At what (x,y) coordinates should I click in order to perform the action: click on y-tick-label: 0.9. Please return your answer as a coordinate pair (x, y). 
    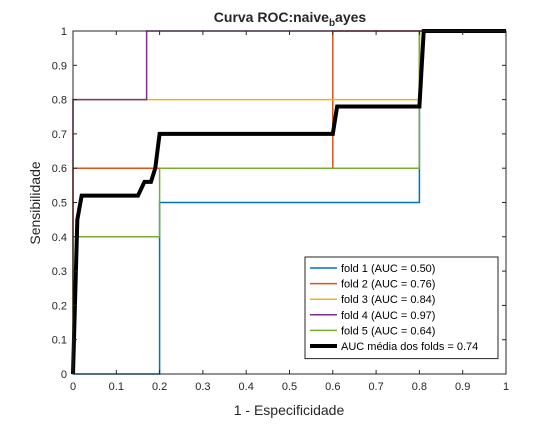
    Looking at the image, I should click on (59, 66).